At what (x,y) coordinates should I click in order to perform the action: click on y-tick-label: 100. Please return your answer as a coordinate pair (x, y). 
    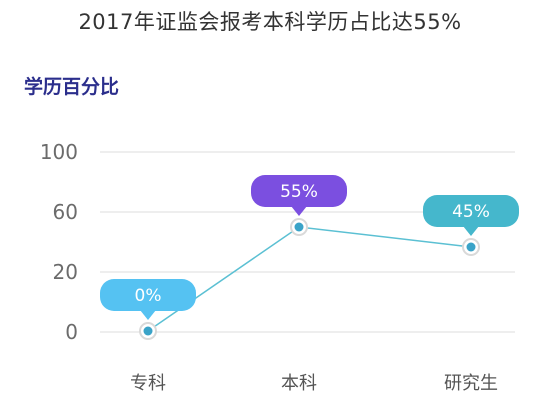
    Looking at the image, I should click on (59, 152).